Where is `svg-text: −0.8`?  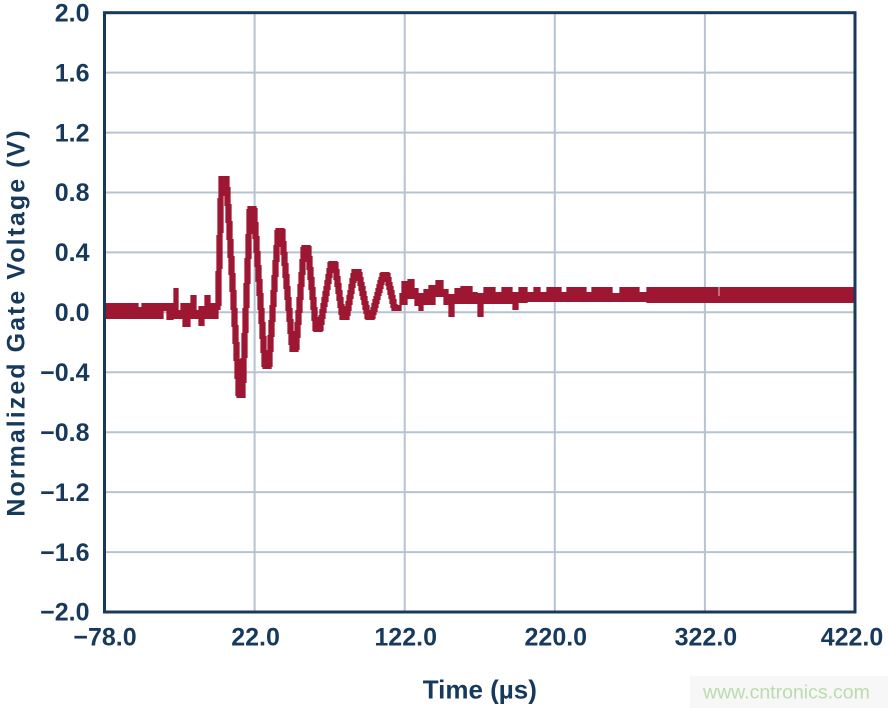 svg-text: −0.8 is located at coordinates (64, 433).